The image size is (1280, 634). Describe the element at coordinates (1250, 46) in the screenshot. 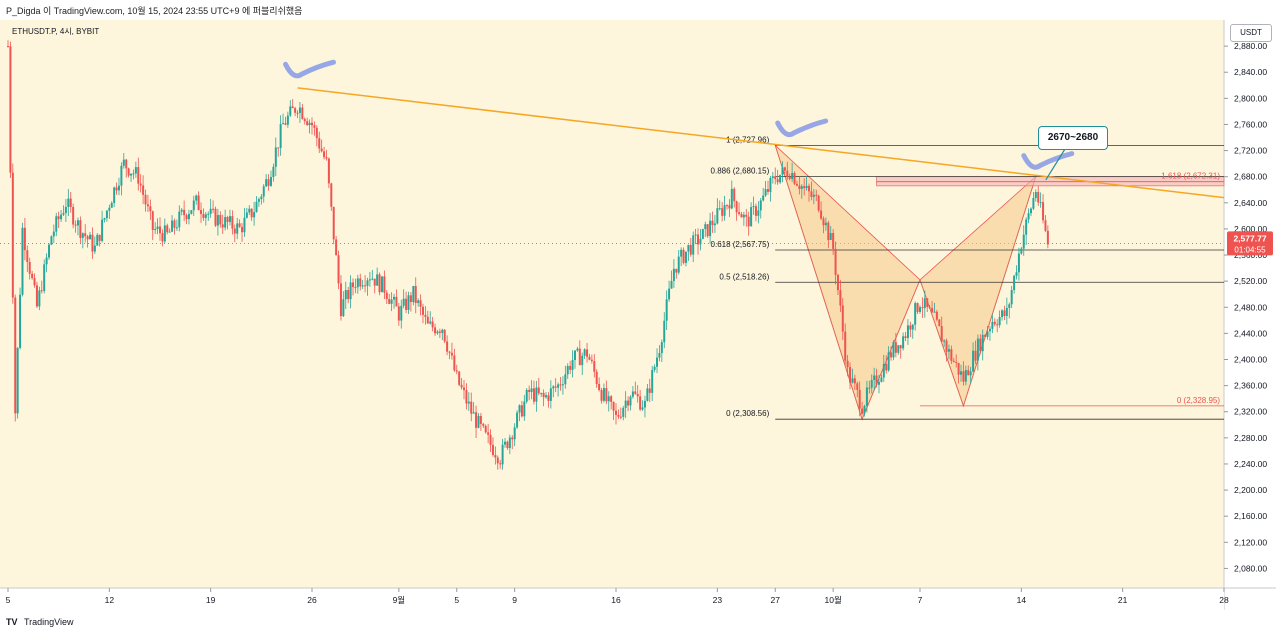

I see `y-tick-label: 2,880.00` at that location.